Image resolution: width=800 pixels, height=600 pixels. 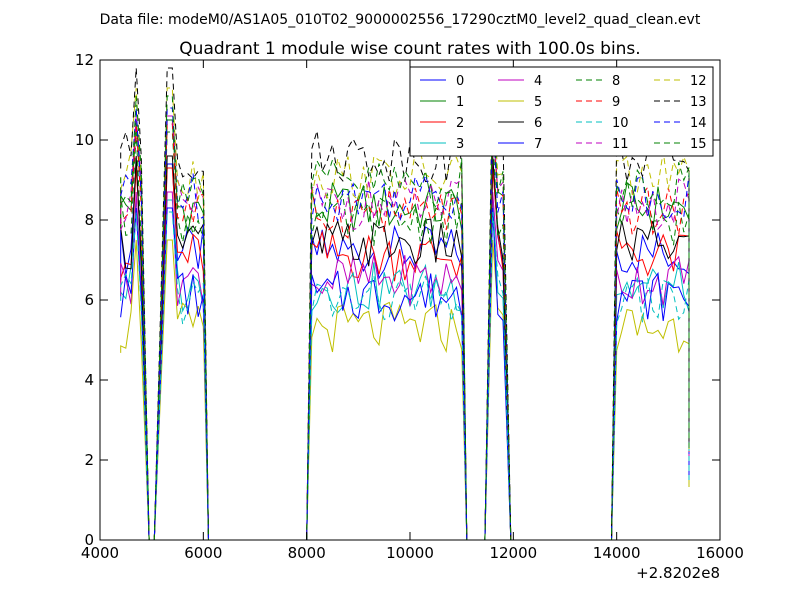 What do you see at coordinates (89, 460) in the screenshot?
I see `y-tick-label: 2` at bounding box center [89, 460].